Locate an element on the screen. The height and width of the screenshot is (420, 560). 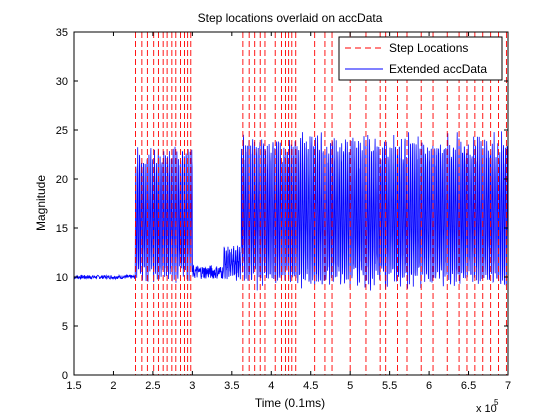
x-tick-label: 2 is located at coordinates (113, 386).